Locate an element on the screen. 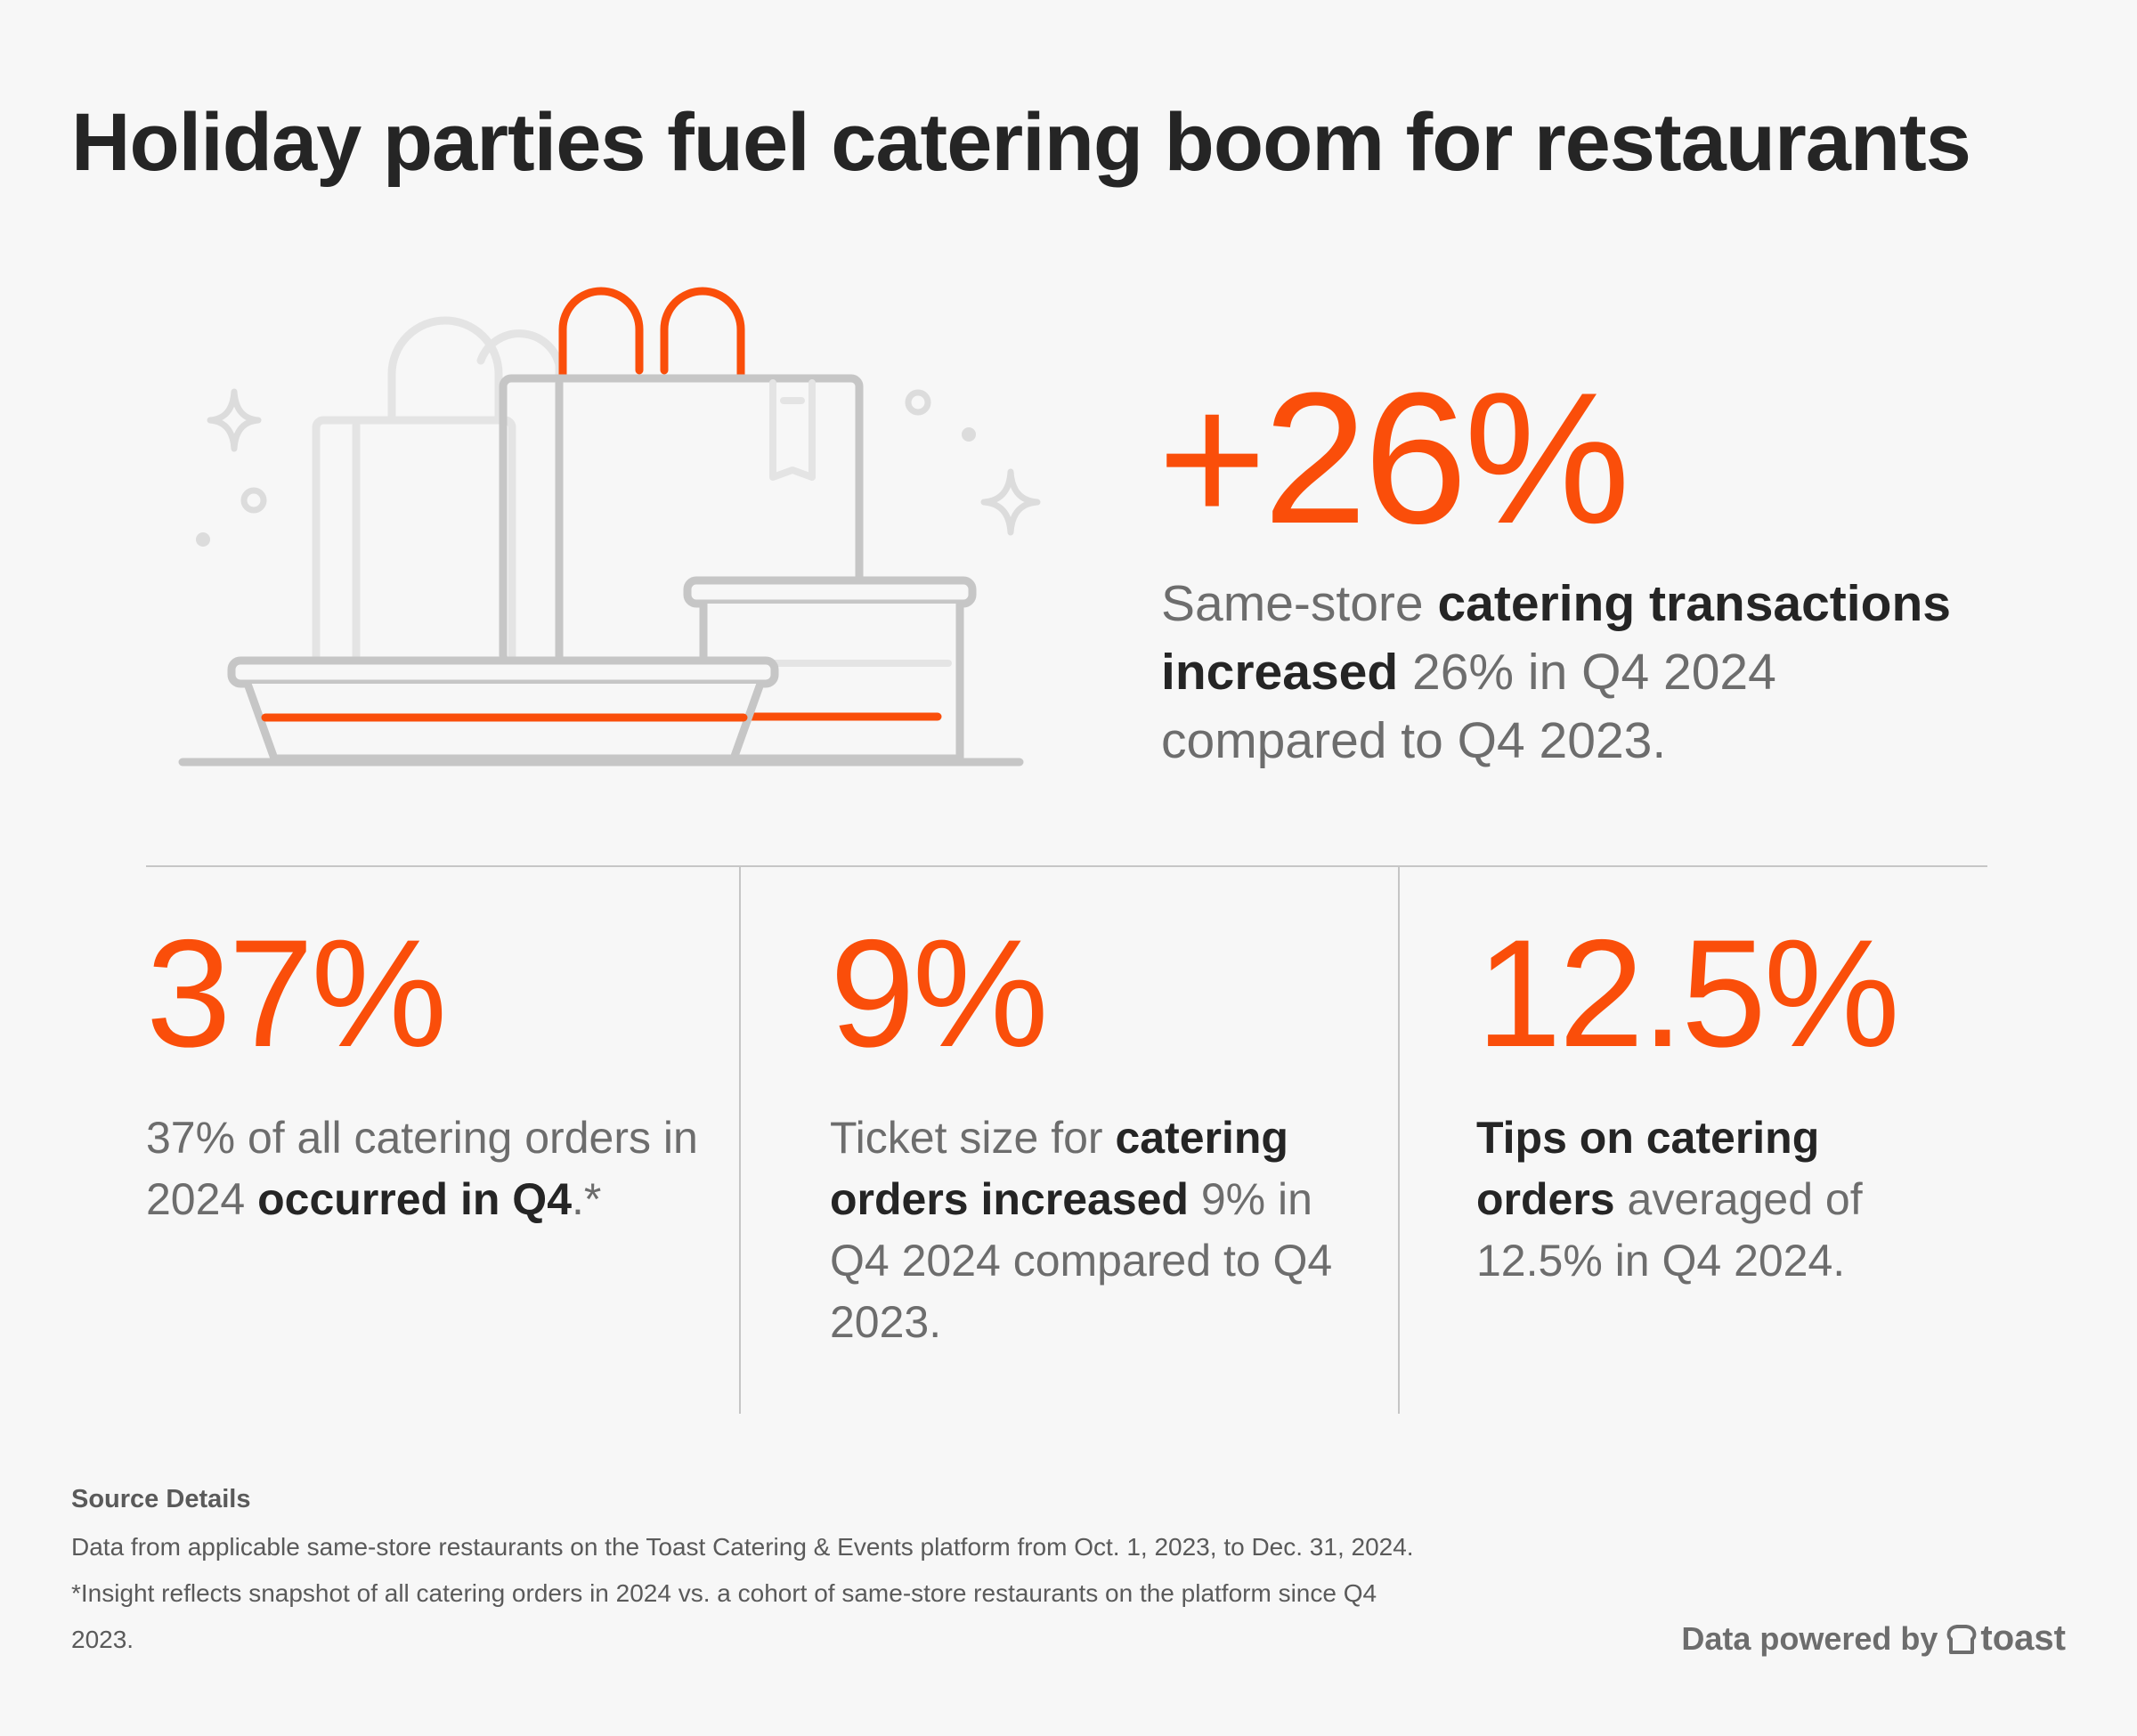  catering-illustration is located at coordinates (609, 527).